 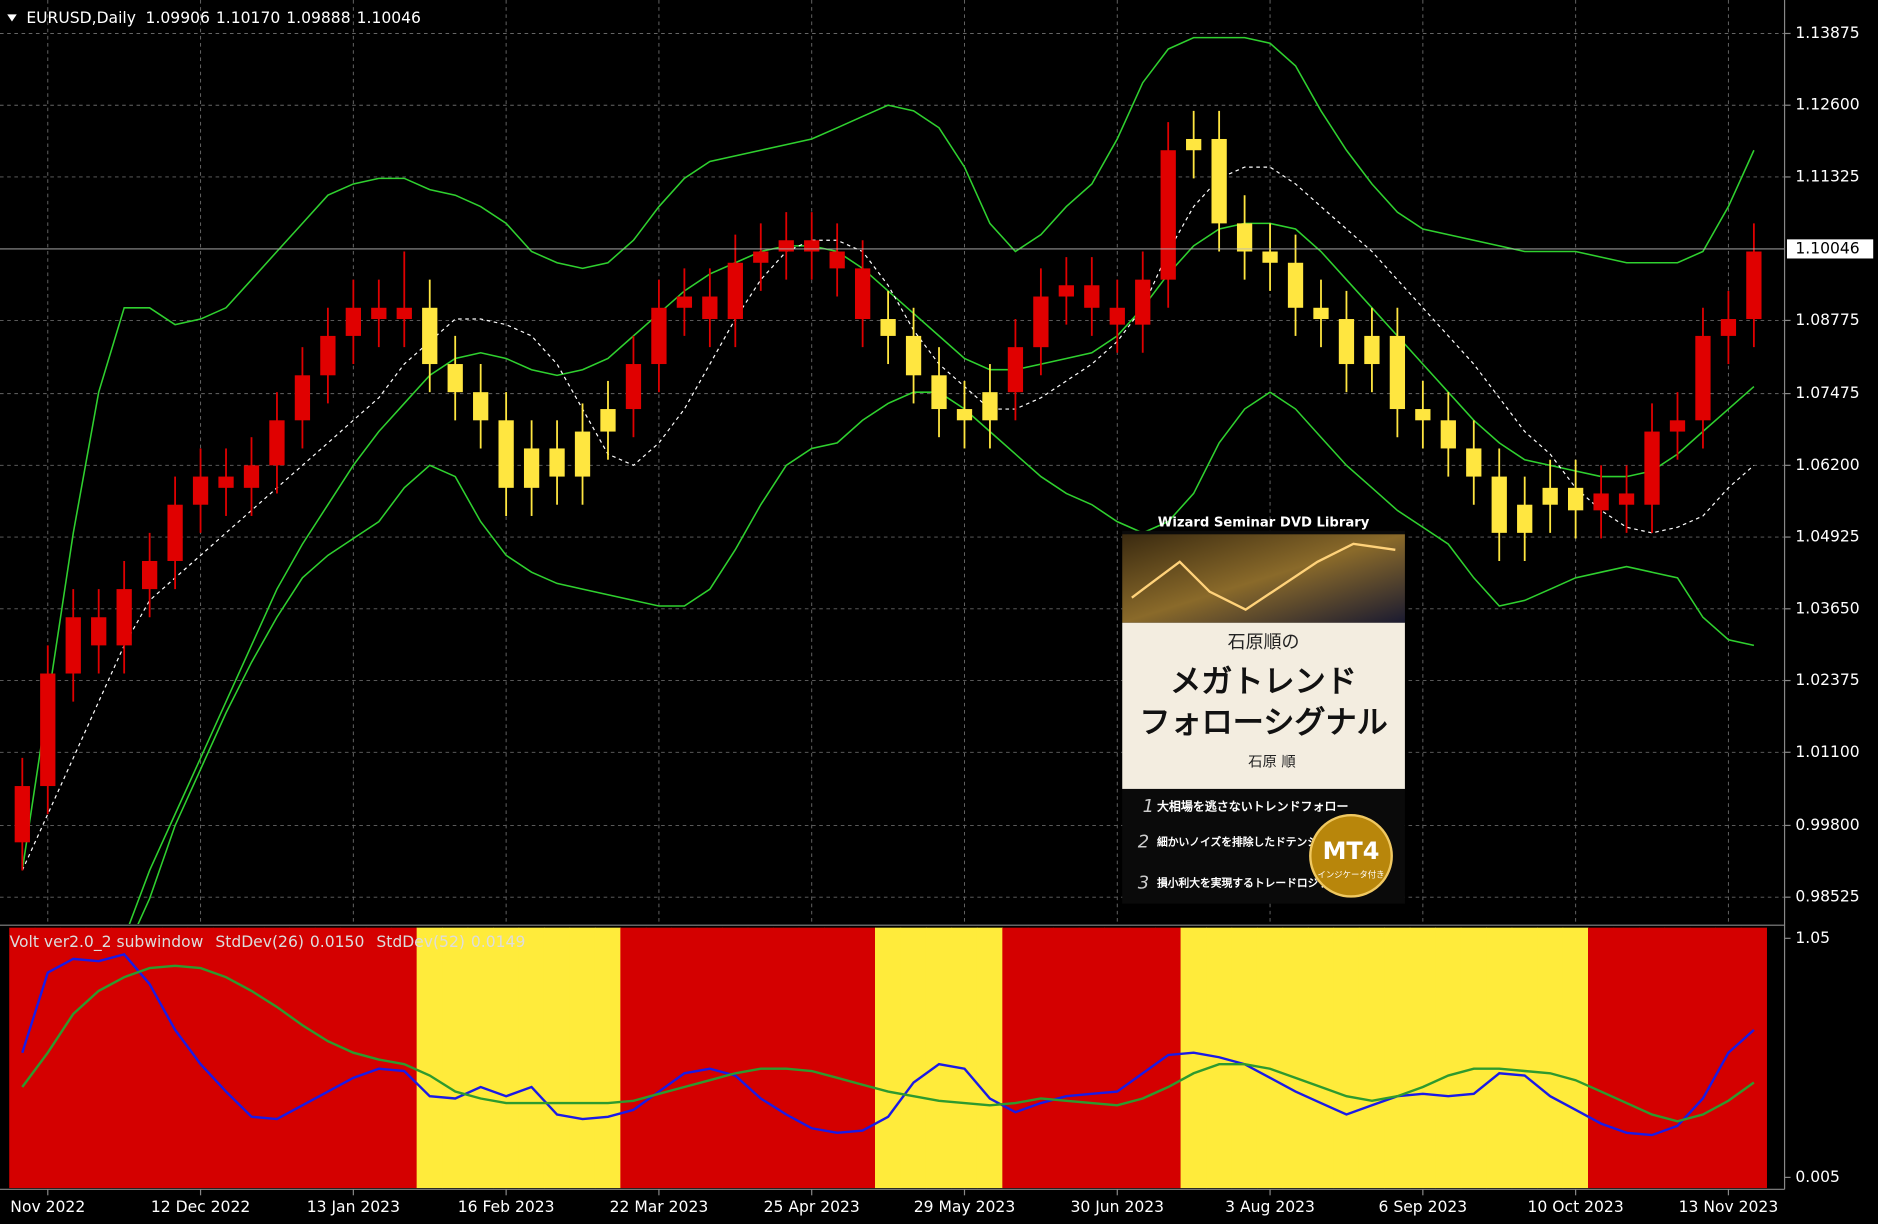 I want to click on y-tick-label: 1.05, so click(x=1812, y=938).